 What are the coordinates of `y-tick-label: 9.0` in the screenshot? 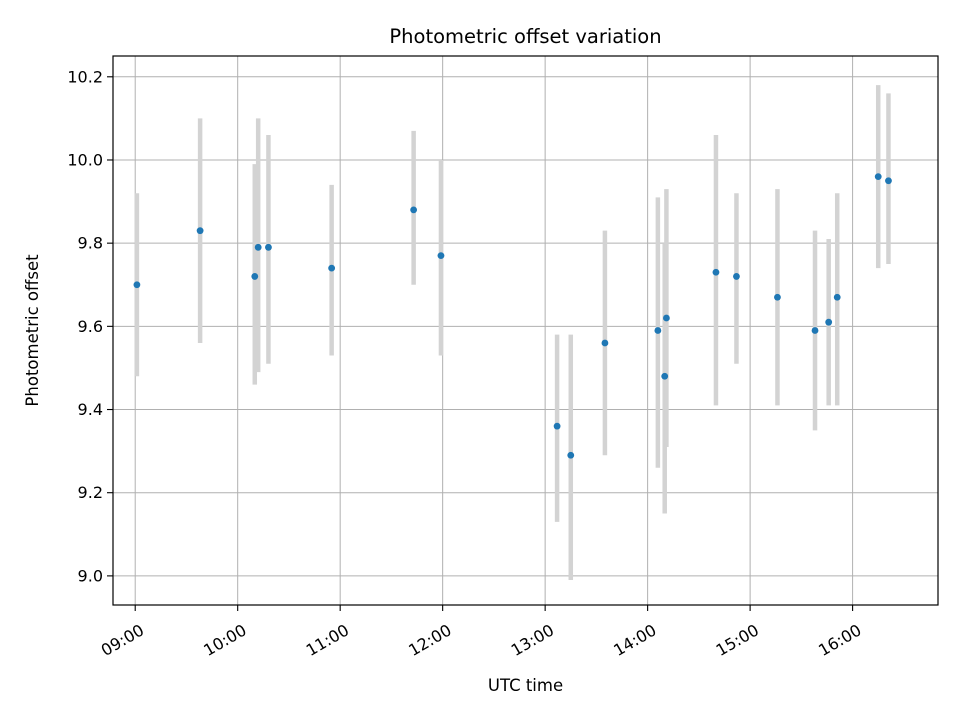 It's located at (90, 575).